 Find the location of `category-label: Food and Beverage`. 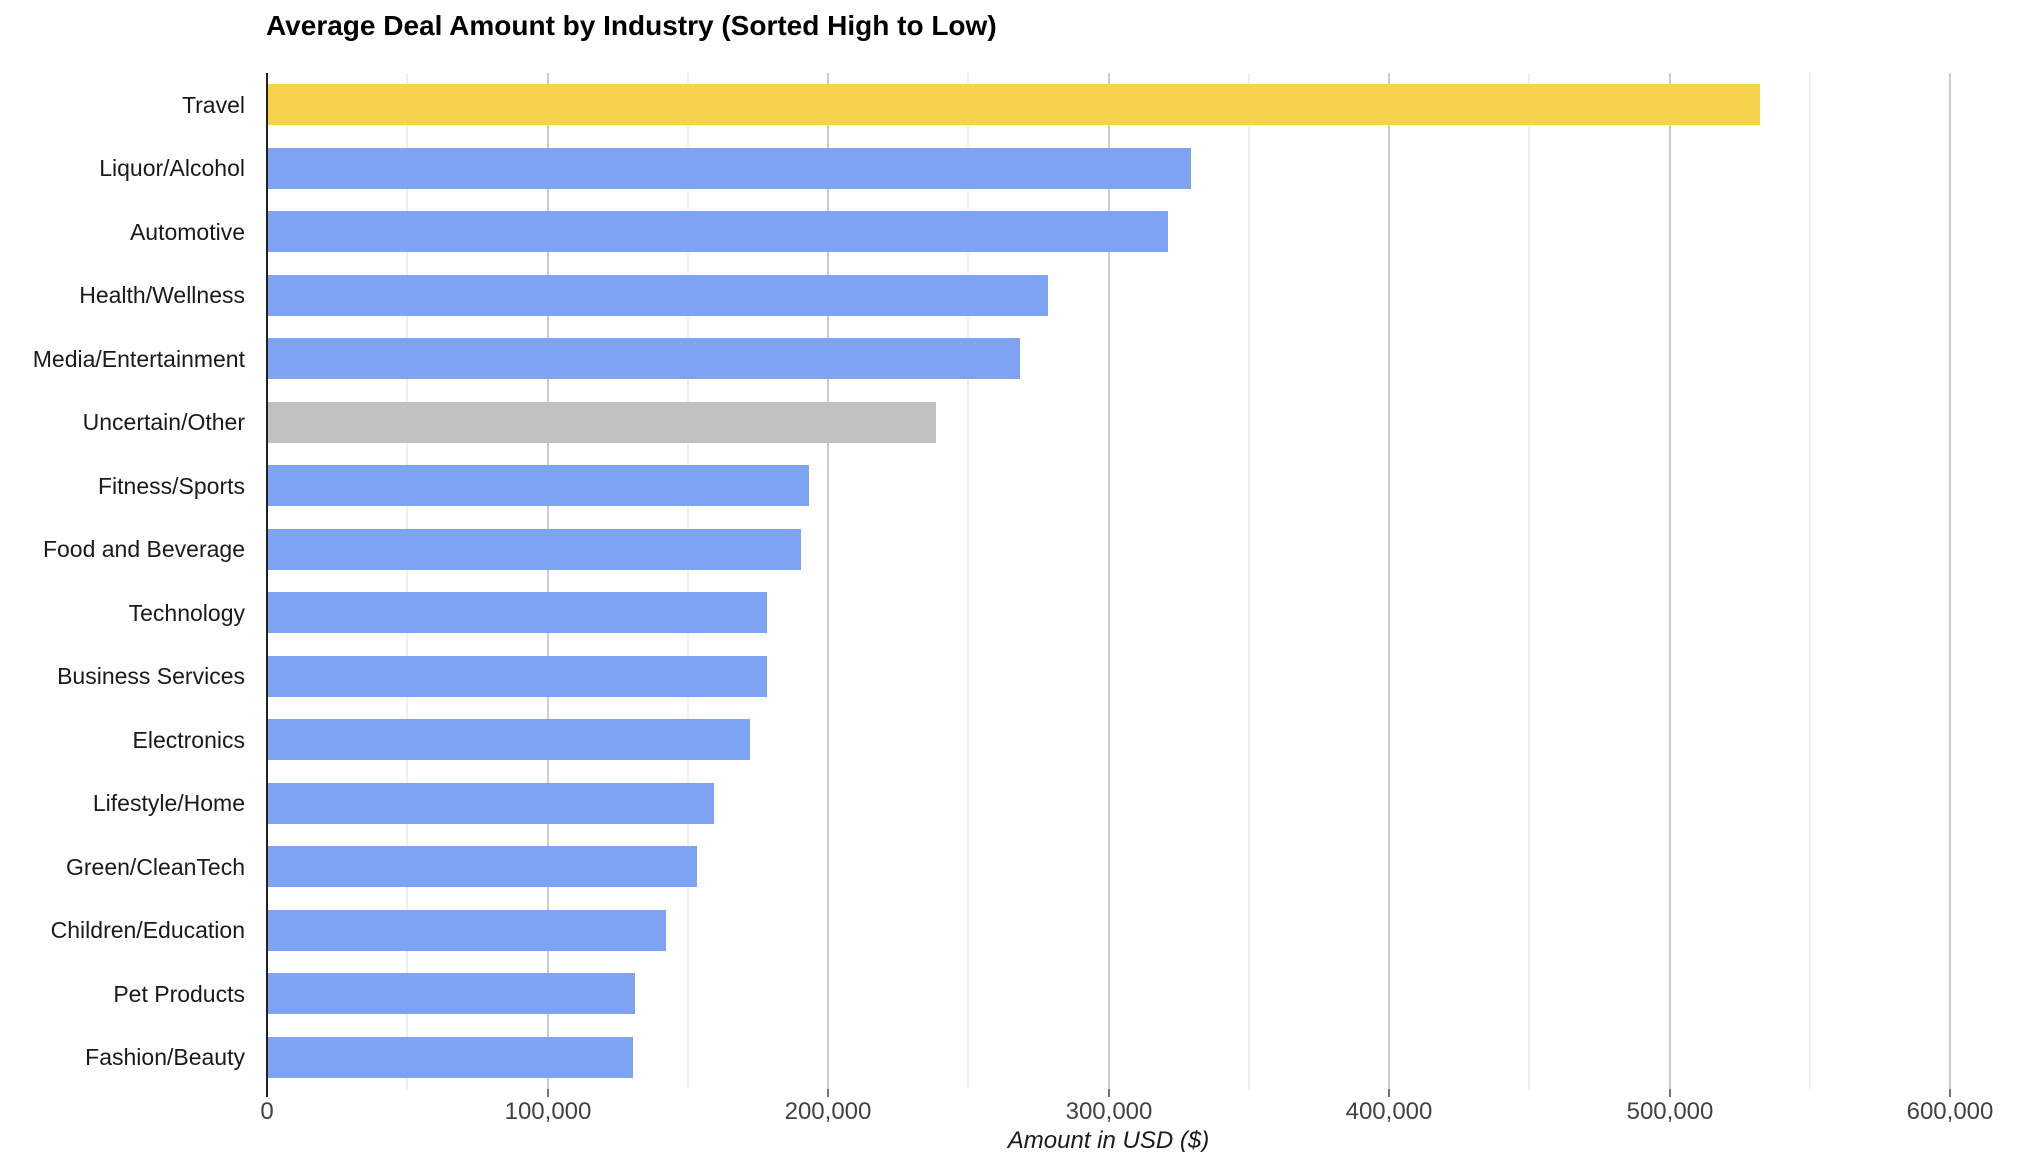

category-label: Food and Beverage is located at coordinates (143, 549).